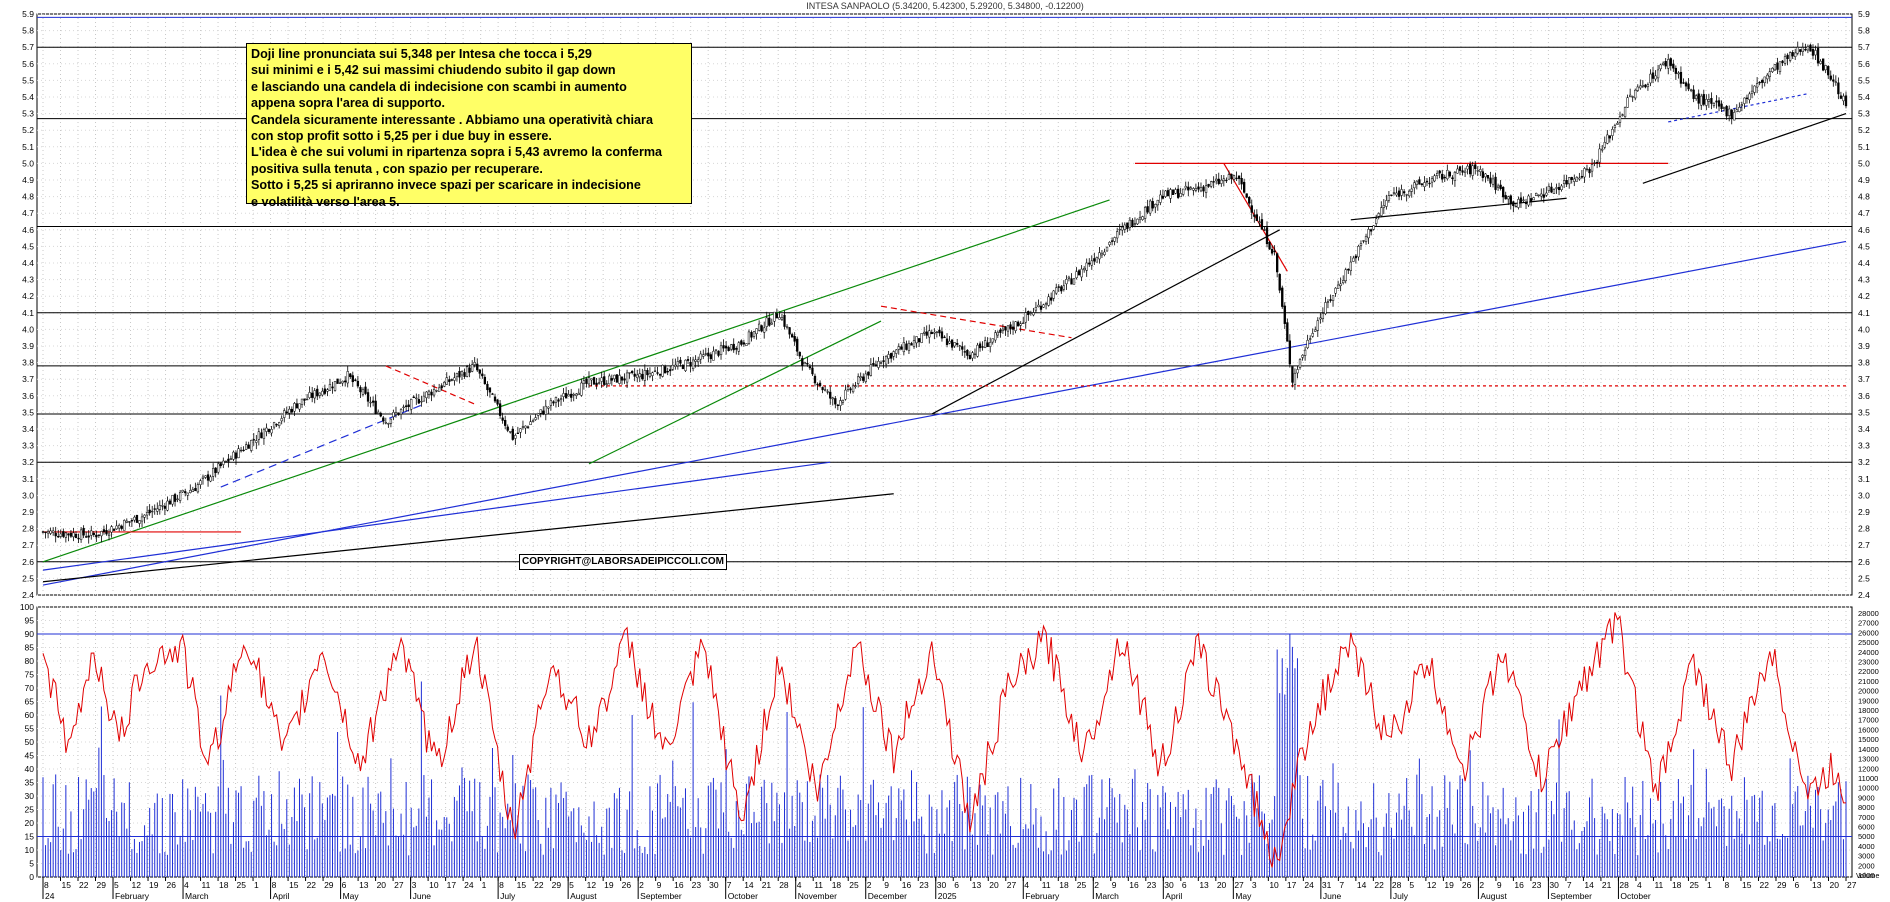 Image resolution: width=1890 pixels, height=902 pixels. Describe the element at coordinates (1537, 885) in the screenshot. I see `x-day-label: 23` at that location.